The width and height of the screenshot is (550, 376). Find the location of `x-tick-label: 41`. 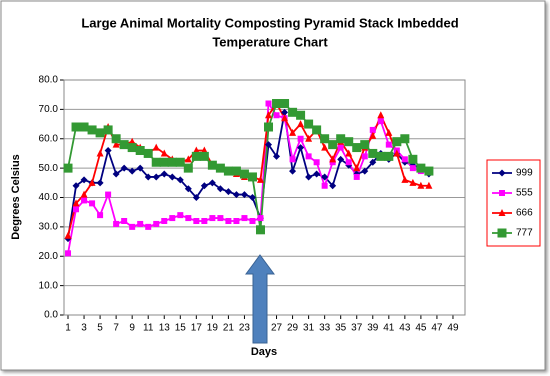

x-tick-label: 41 is located at coordinates (389, 328).